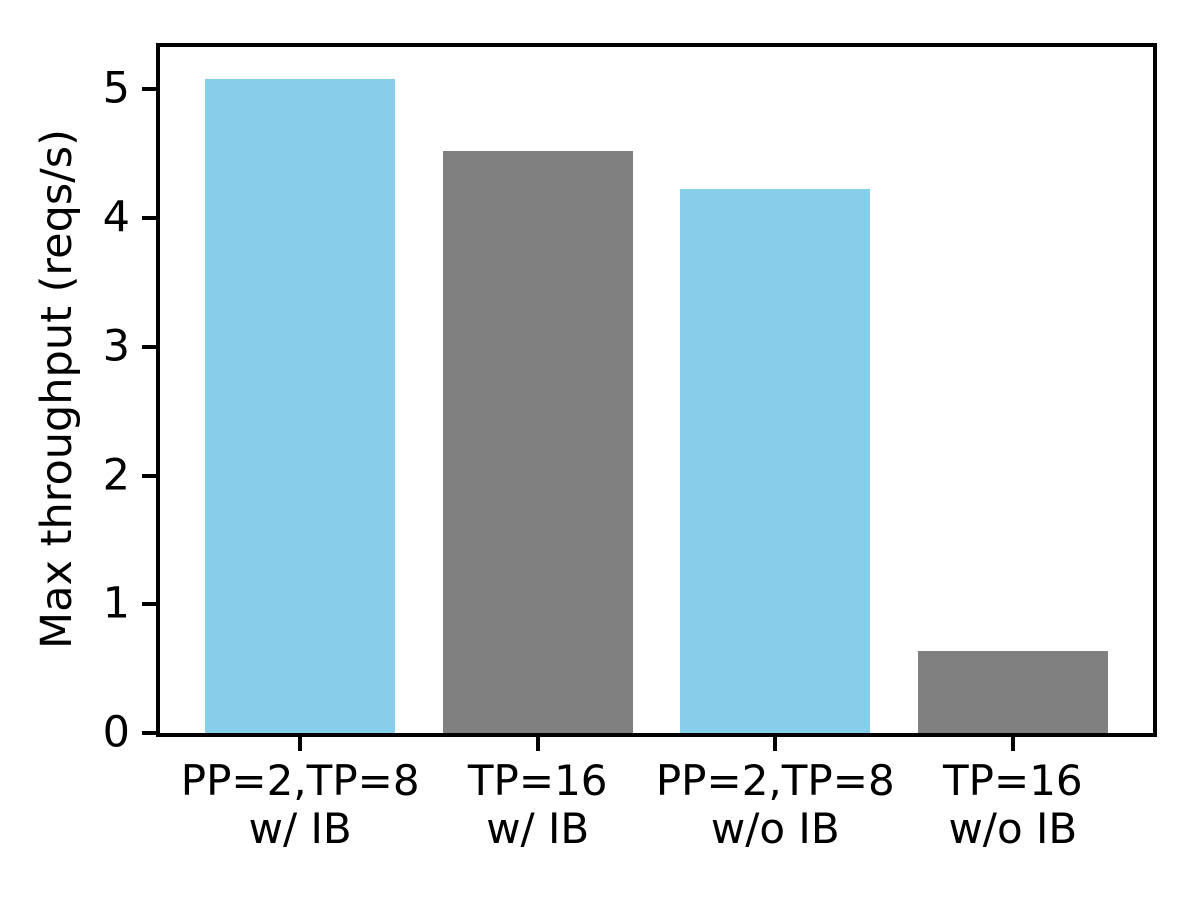  I want to click on x-tick-label: TP=16 w/o IB, so click(1013, 805).